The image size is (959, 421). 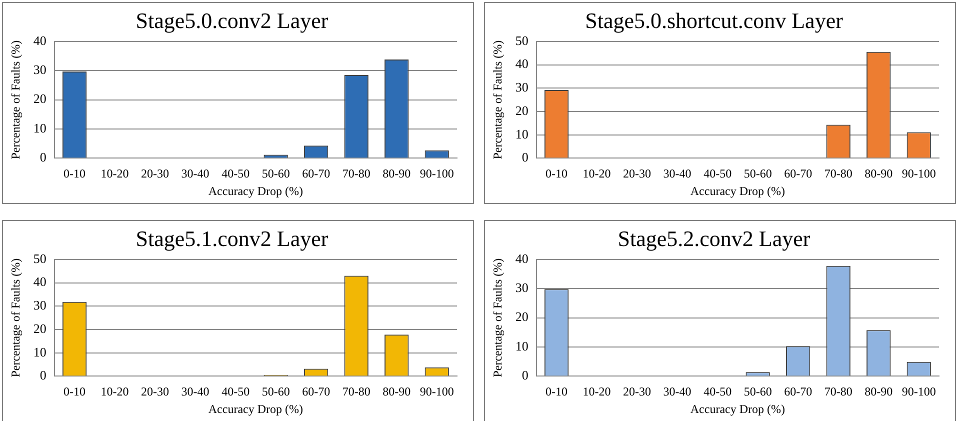 I want to click on chart-title: Stage5.2.conv2 Layer, so click(x=714, y=238).